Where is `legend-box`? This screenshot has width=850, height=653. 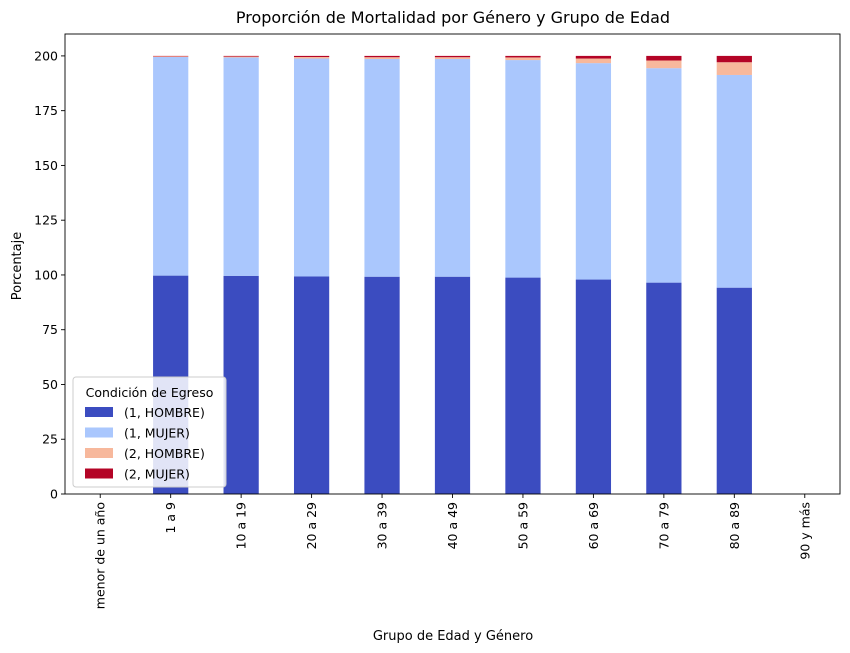
legend-box is located at coordinates (149, 432).